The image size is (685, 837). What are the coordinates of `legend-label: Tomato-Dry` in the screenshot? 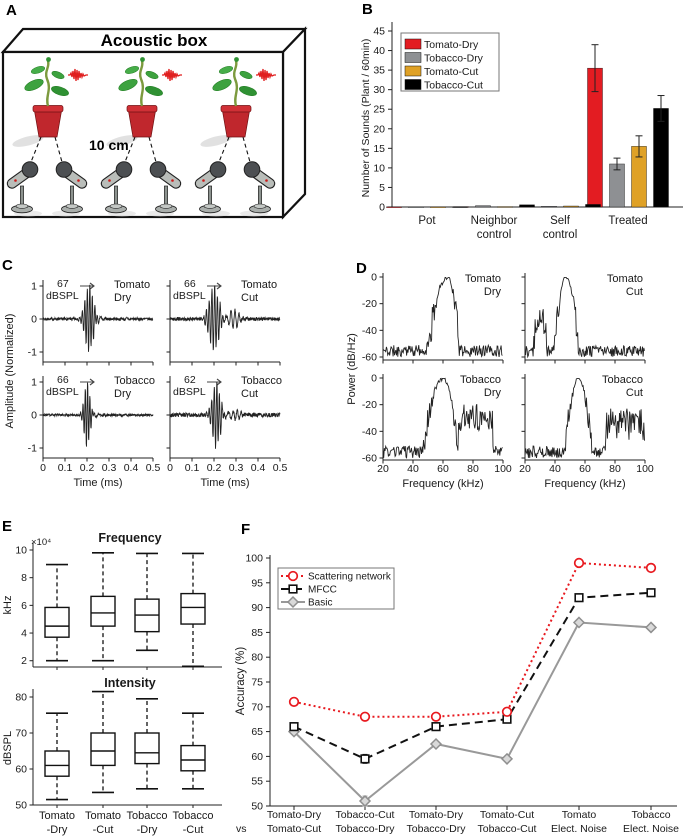 It's located at (451, 45).